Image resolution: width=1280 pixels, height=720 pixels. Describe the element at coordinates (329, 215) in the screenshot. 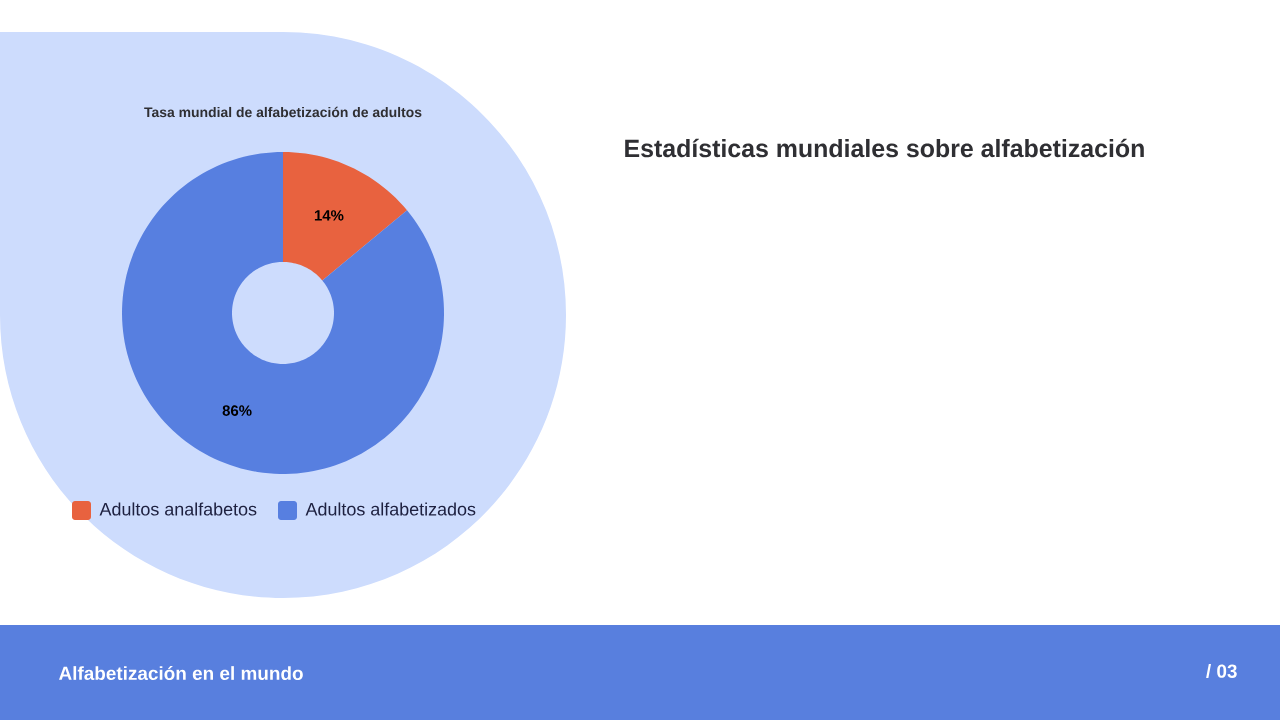

I see `data-label: 14%` at that location.